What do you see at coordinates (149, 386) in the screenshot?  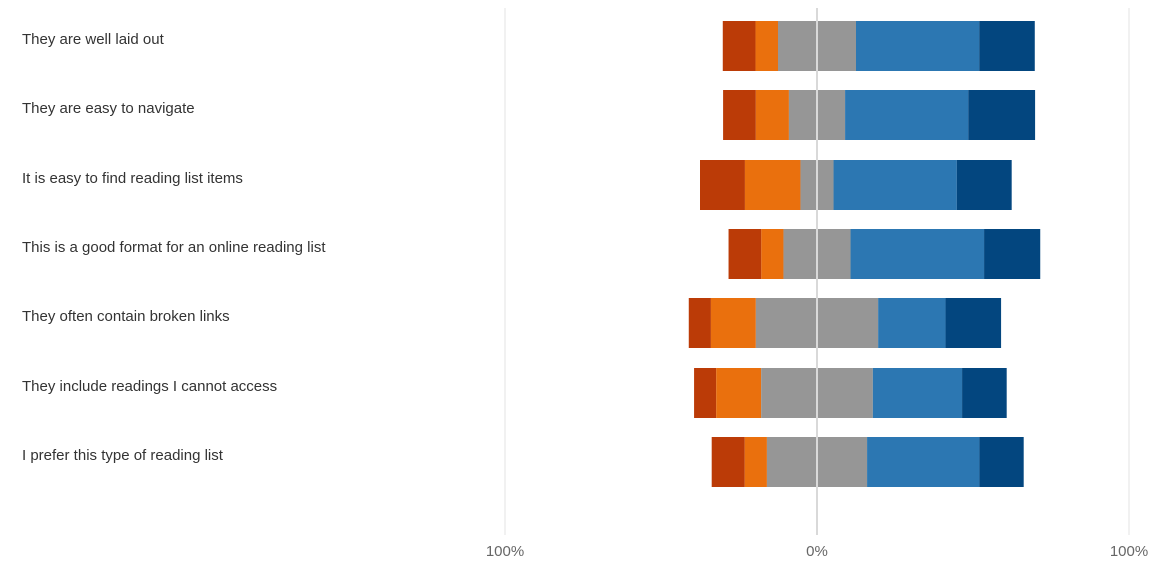 I see `category-label: They include readings I cannot access` at bounding box center [149, 386].